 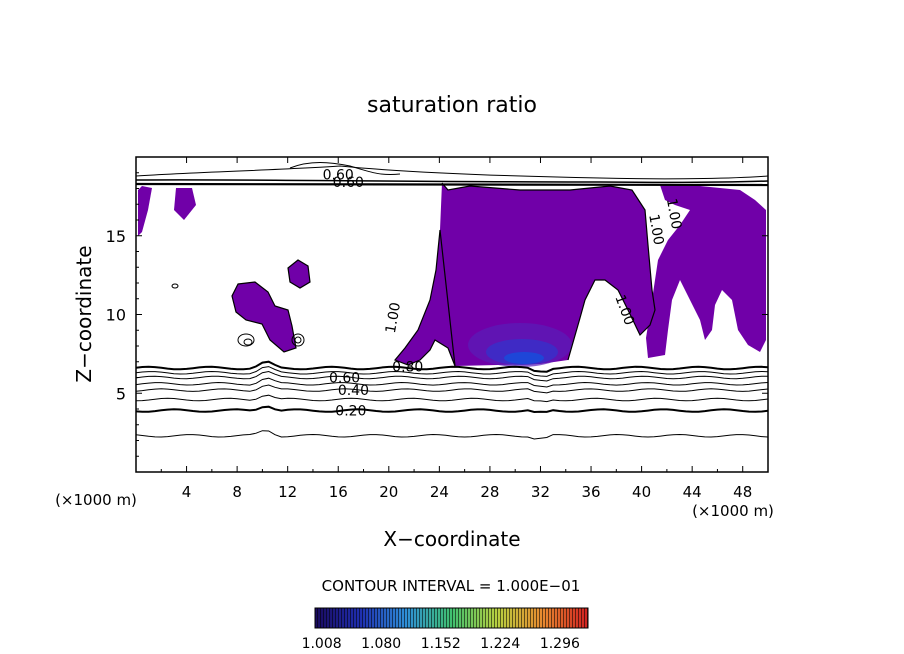 What do you see at coordinates (733, 511) in the screenshot?
I see `x-unit-right: (×1000 m)` at bounding box center [733, 511].